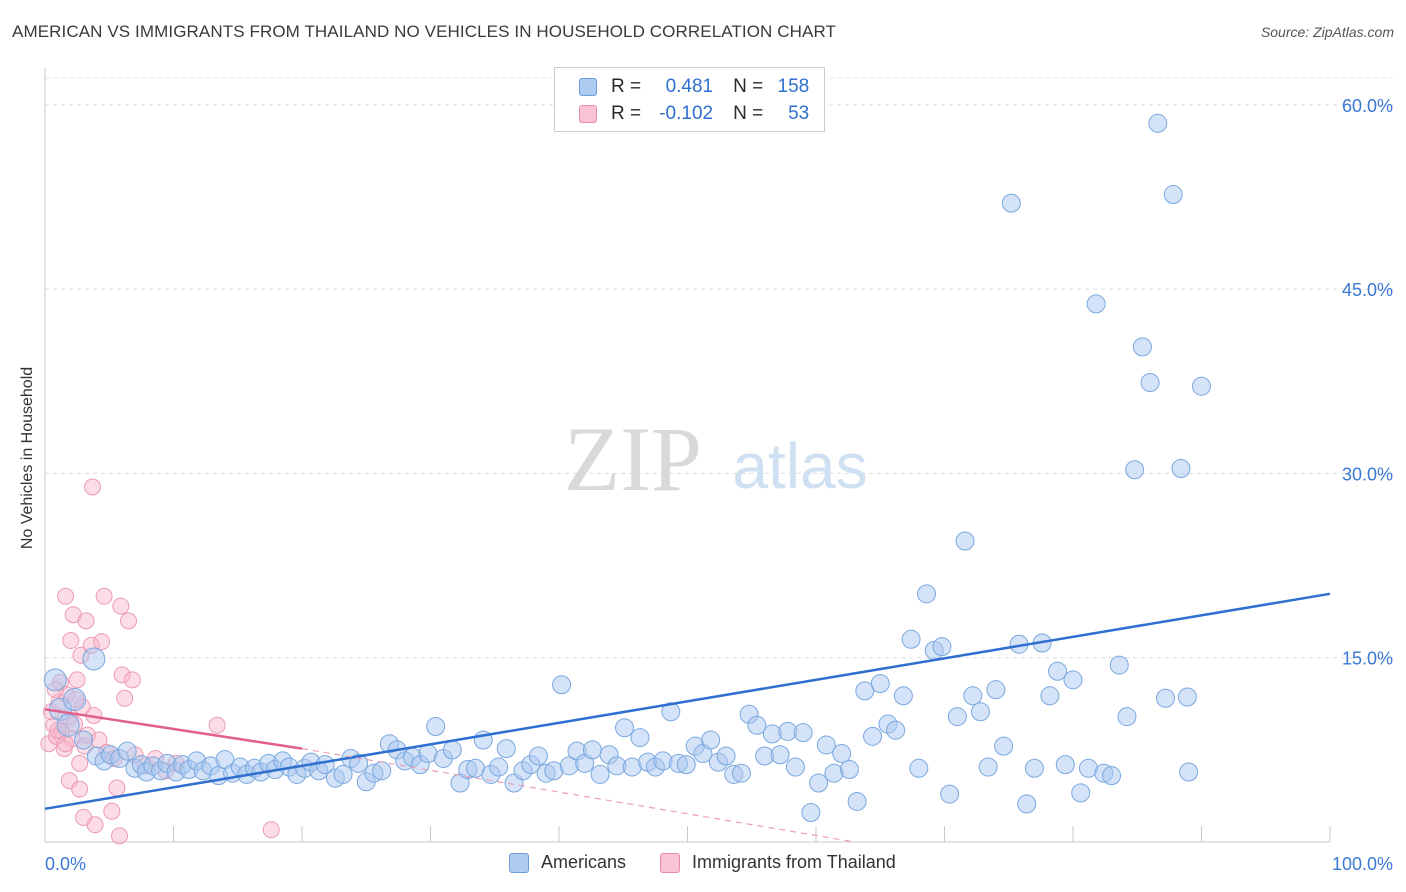 This screenshot has height=892, width=1406. I want to click on legend-n-value: 158, so click(793, 86).